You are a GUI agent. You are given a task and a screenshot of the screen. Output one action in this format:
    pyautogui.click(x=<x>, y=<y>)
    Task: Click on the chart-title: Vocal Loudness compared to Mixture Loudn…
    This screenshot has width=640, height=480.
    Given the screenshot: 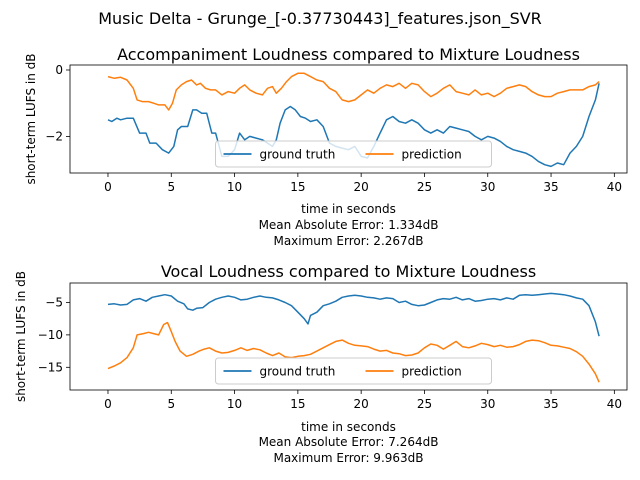 What is the action you would take?
    pyautogui.click(x=348, y=271)
    